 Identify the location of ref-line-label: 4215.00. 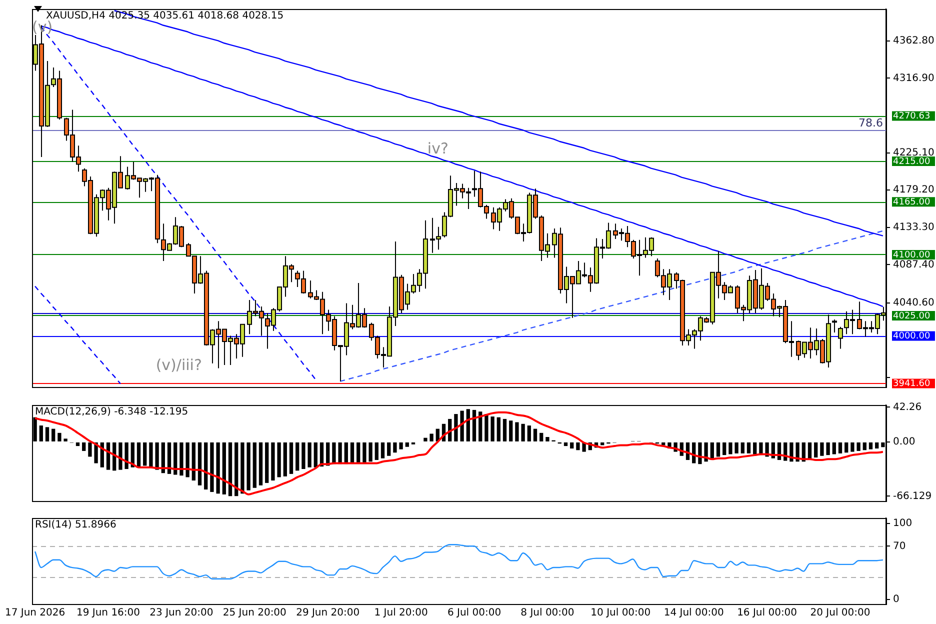
(911, 161).